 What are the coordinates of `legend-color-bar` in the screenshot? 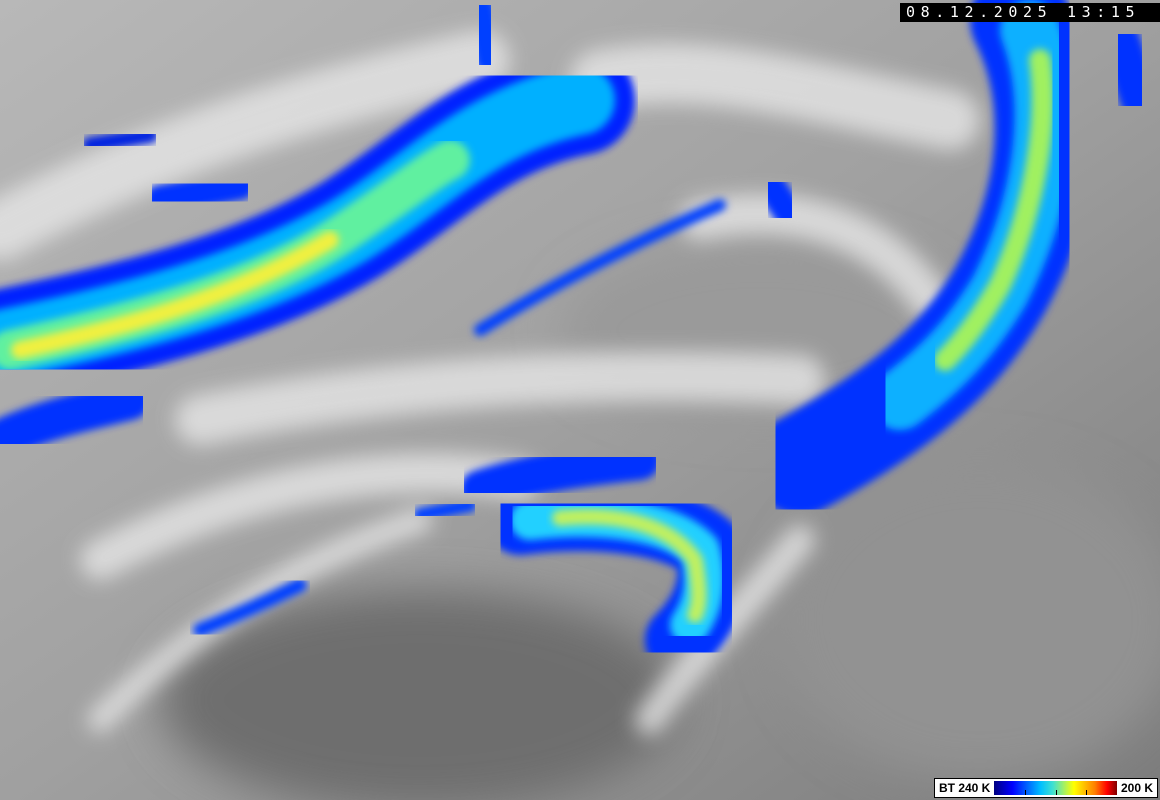 It's located at (1055, 788).